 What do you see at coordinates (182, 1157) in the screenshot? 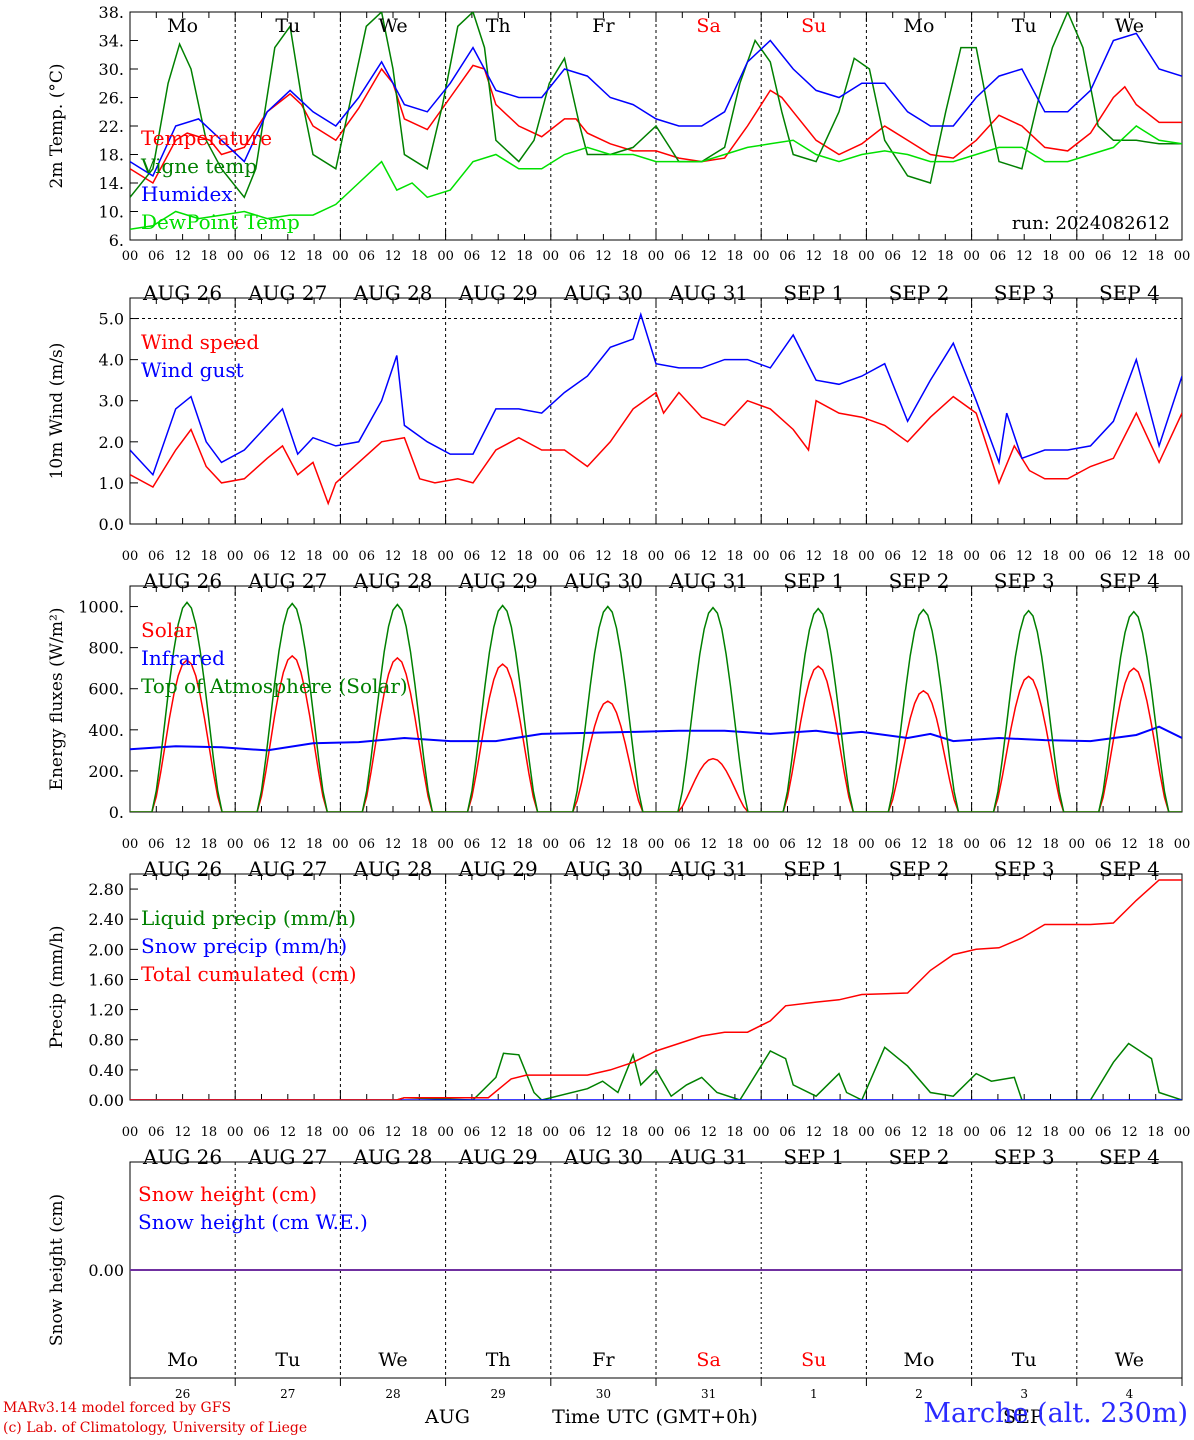
I see `date-label: AUG 26` at bounding box center [182, 1157].